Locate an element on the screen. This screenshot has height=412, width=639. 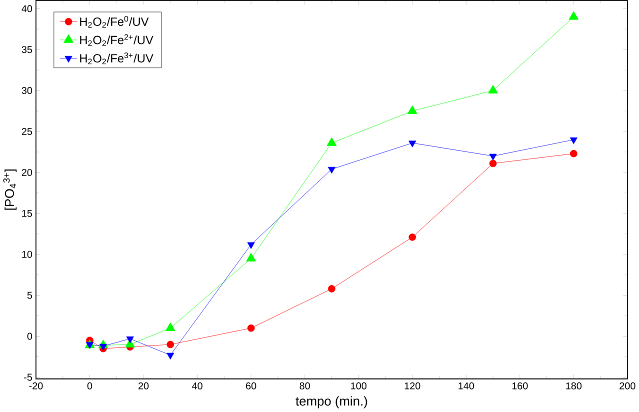
y-tick-label: 40 is located at coordinates (27, 8).